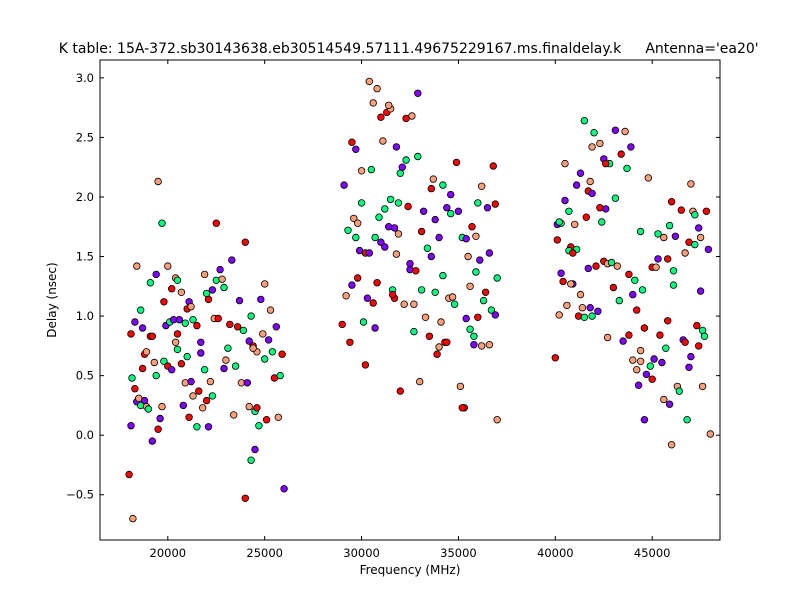 This screenshot has height=600, width=800. Describe the element at coordinates (264, 553) in the screenshot. I see `x-tick-label: 25000` at that location.